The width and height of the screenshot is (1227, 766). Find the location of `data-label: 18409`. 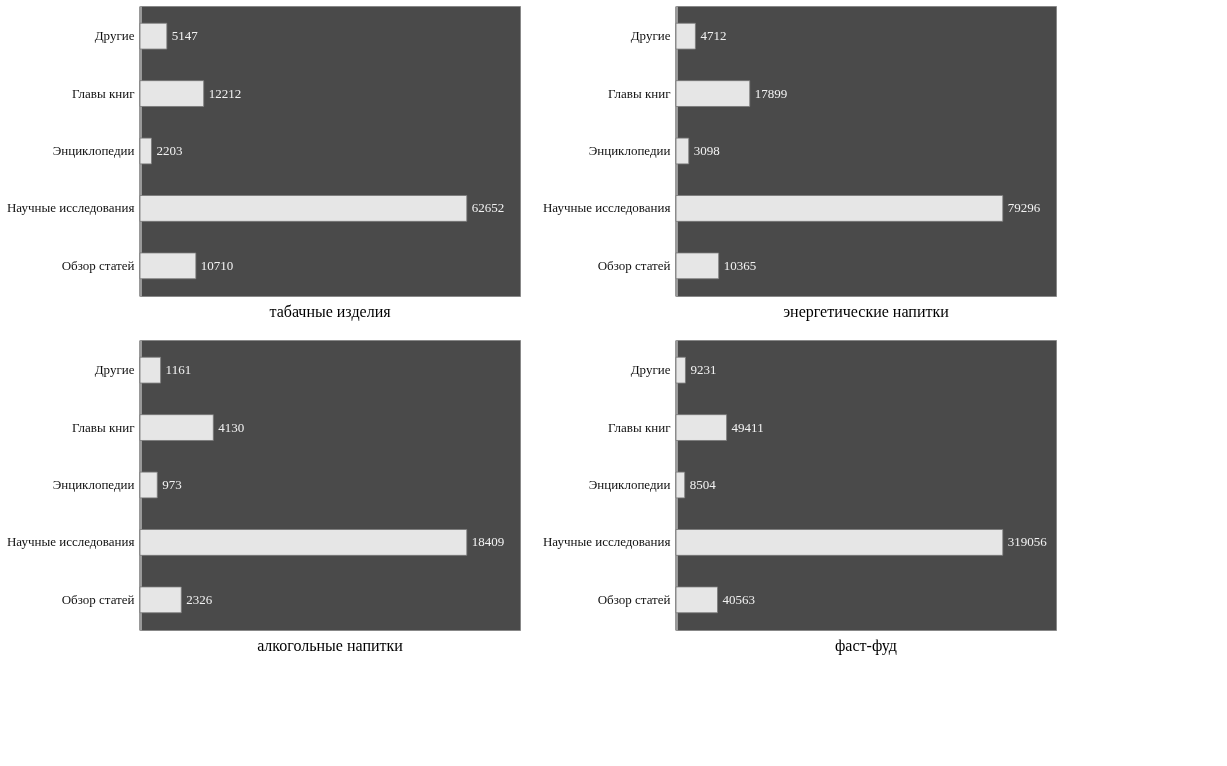

data-label: 18409 is located at coordinates (488, 542).